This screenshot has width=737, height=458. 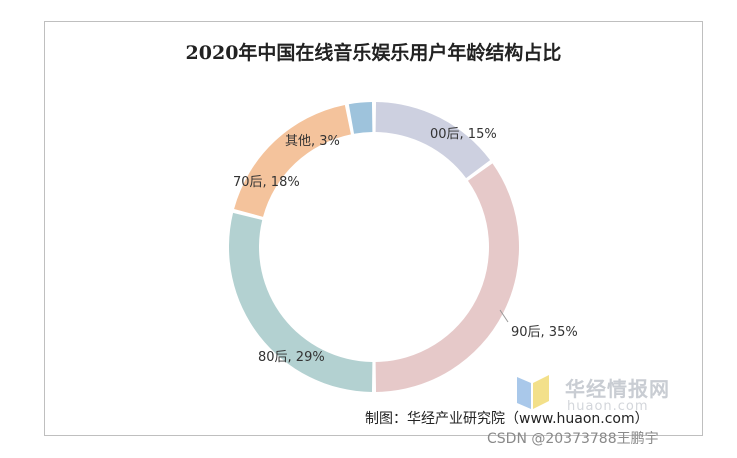 What do you see at coordinates (573, 439) in the screenshot?
I see `csdn-credit: CSDN @20373788王鹏宇` at bounding box center [573, 439].